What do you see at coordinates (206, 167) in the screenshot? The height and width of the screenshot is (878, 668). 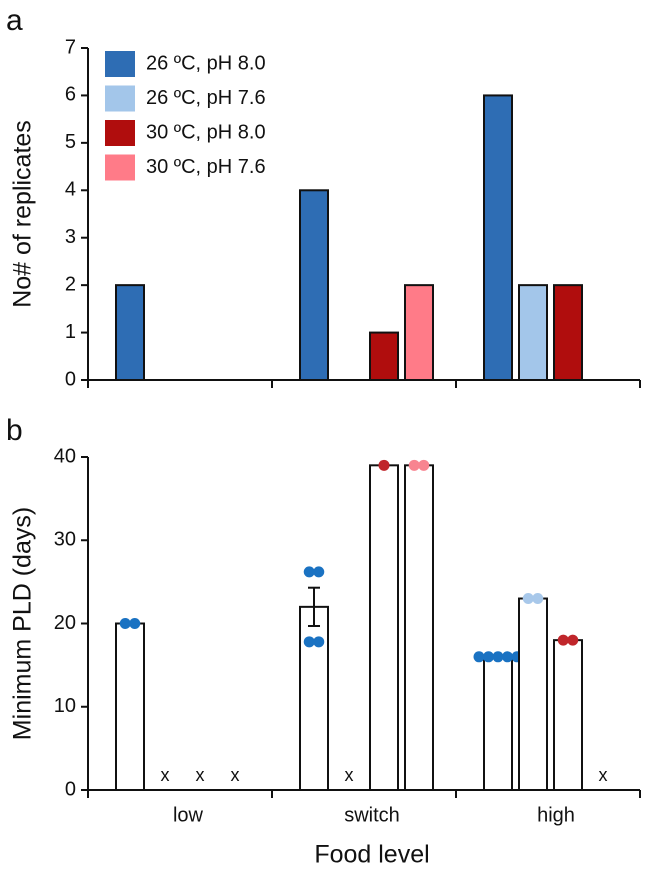 I see `legend-label: 30 ºC, pH 7.6` at bounding box center [206, 167].